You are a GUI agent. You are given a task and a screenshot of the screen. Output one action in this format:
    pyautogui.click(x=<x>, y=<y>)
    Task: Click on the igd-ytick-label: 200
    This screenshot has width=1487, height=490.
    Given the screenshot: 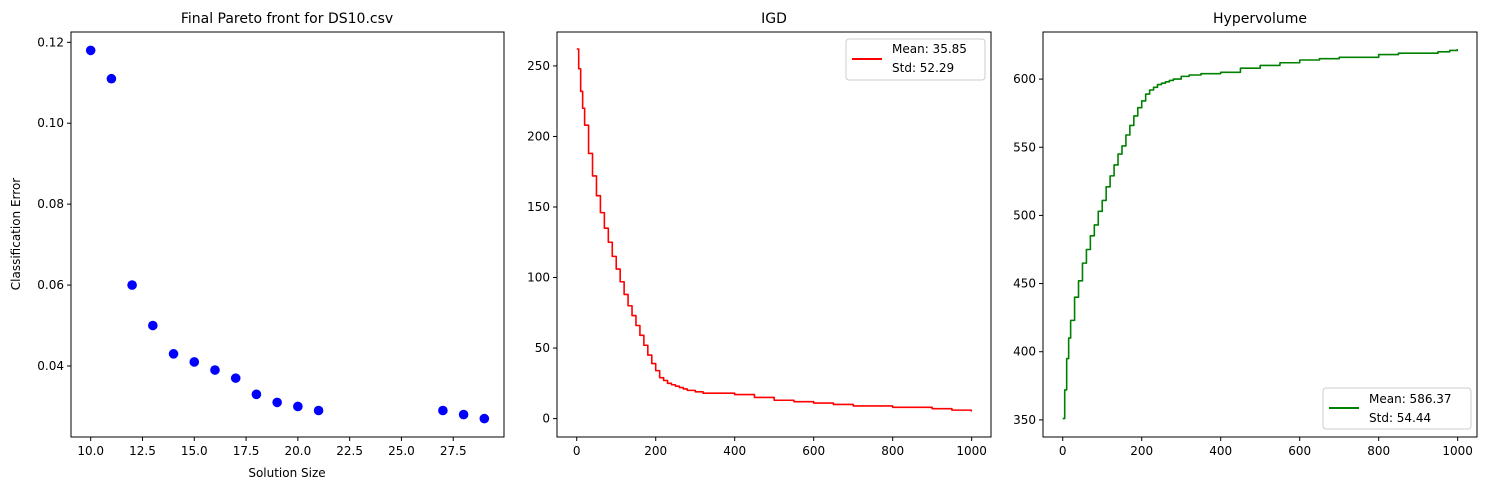 What is the action you would take?
    pyautogui.click(x=538, y=136)
    